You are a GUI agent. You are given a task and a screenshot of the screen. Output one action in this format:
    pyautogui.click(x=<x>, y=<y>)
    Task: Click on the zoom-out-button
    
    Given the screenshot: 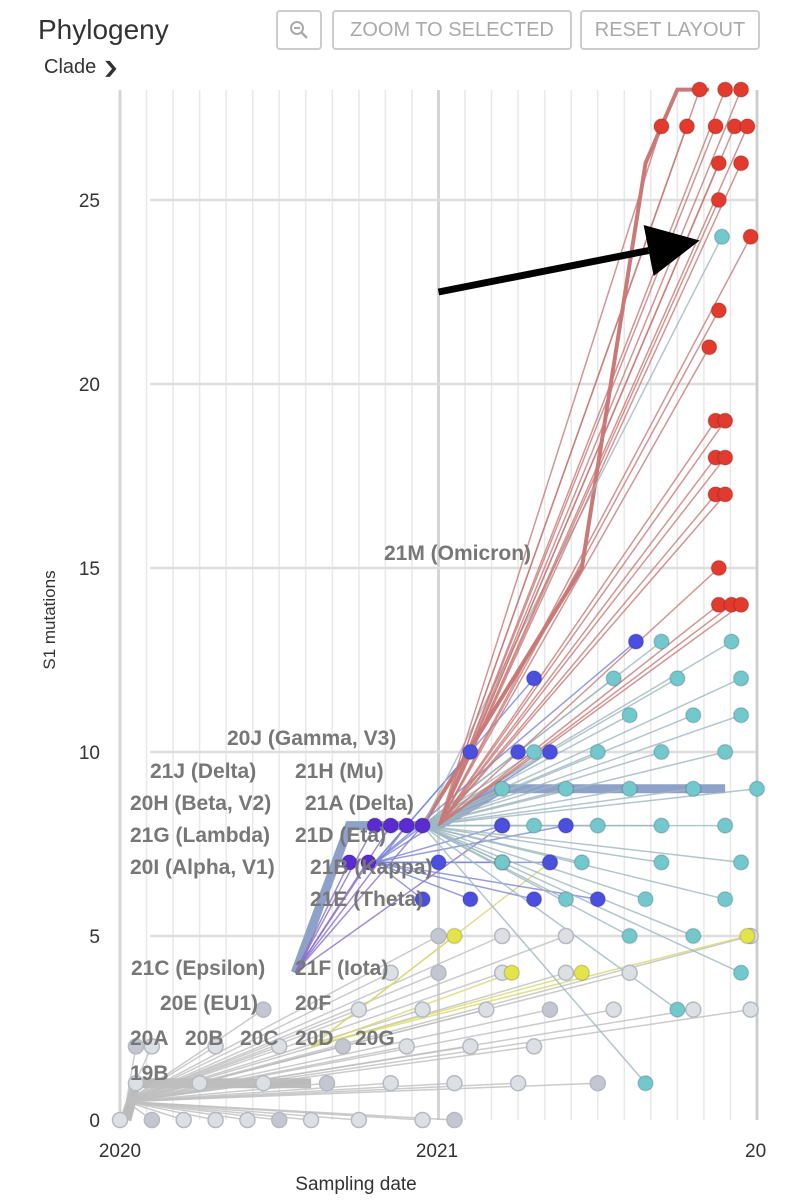 What is the action you would take?
    pyautogui.click(x=299, y=30)
    